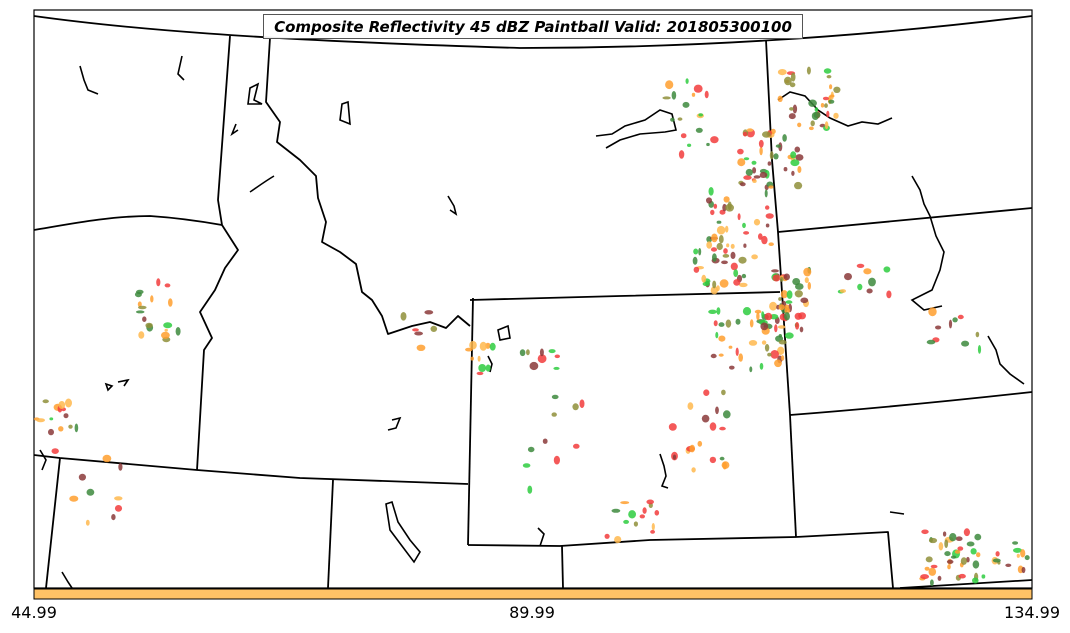 This screenshot has width=1070, height=633. What do you see at coordinates (911, 403) in the screenshot?
I see `sd-ne-border` at bounding box center [911, 403].